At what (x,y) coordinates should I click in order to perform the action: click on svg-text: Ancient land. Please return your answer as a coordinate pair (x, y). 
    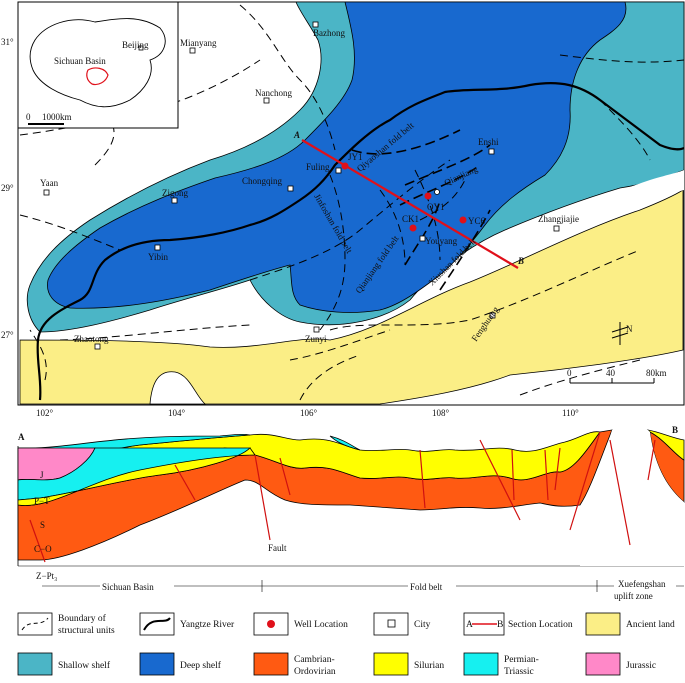
    Looking at the image, I should click on (650, 625).